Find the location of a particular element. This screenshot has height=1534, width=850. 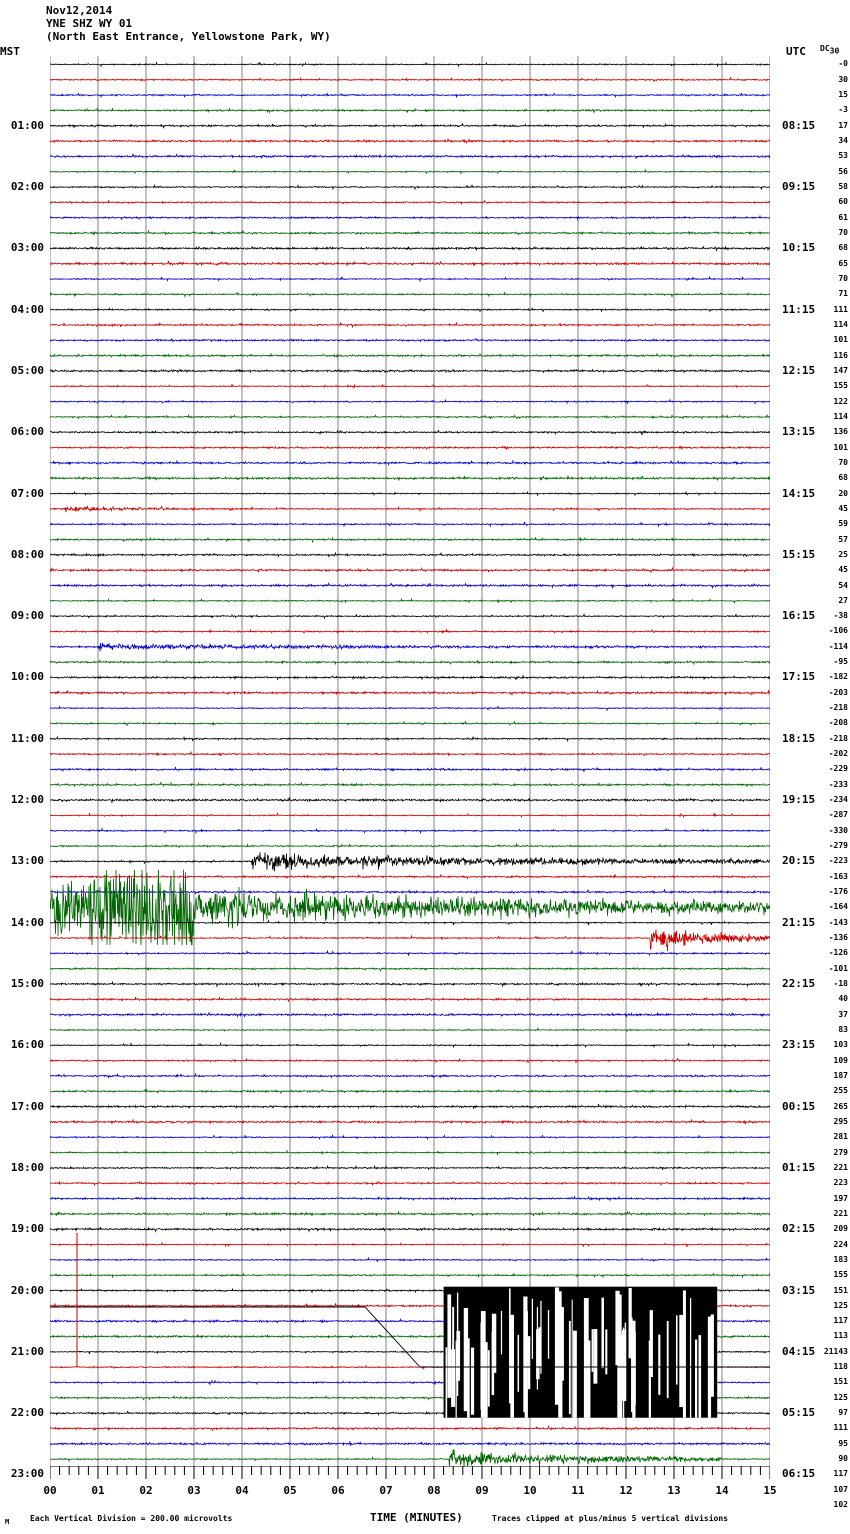

dc-value: 95 is located at coordinates (843, 1443).